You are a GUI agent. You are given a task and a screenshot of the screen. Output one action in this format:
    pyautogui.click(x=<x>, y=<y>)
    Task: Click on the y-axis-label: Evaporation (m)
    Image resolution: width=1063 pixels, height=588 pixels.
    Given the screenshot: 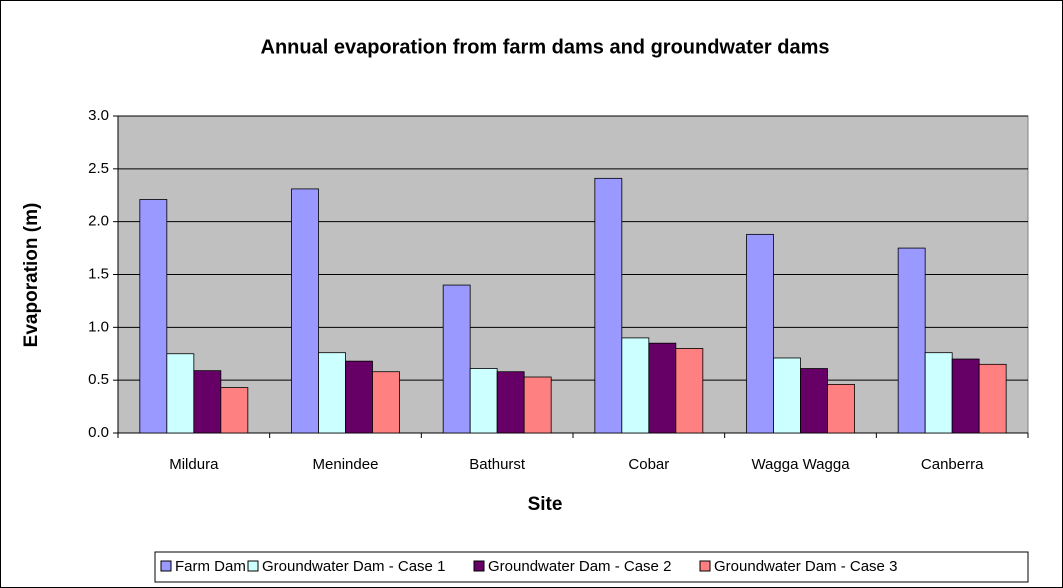 What is the action you would take?
    pyautogui.click(x=31, y=275)
    